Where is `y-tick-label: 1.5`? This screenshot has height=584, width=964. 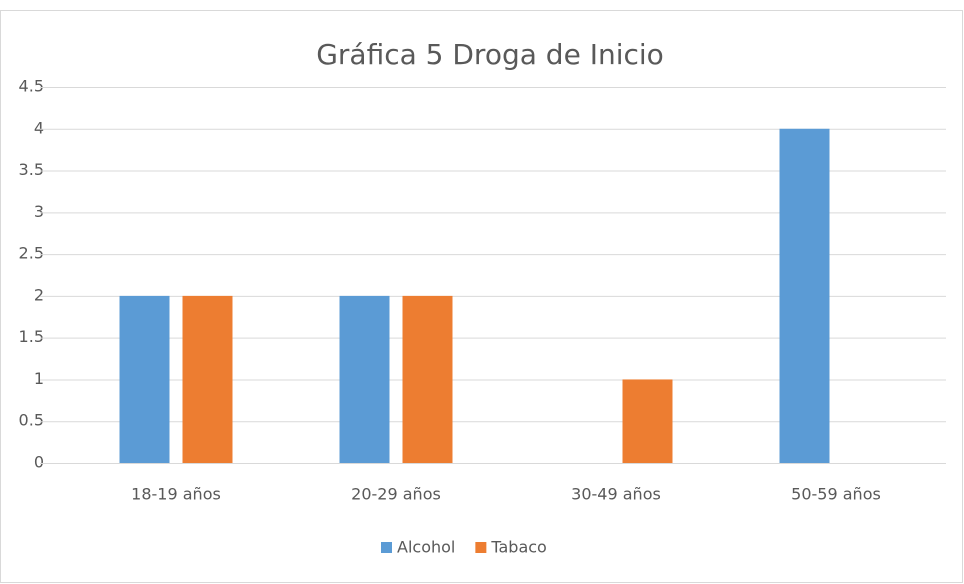 y-tick-label: 1.5 is located at coordinates (31, 336).